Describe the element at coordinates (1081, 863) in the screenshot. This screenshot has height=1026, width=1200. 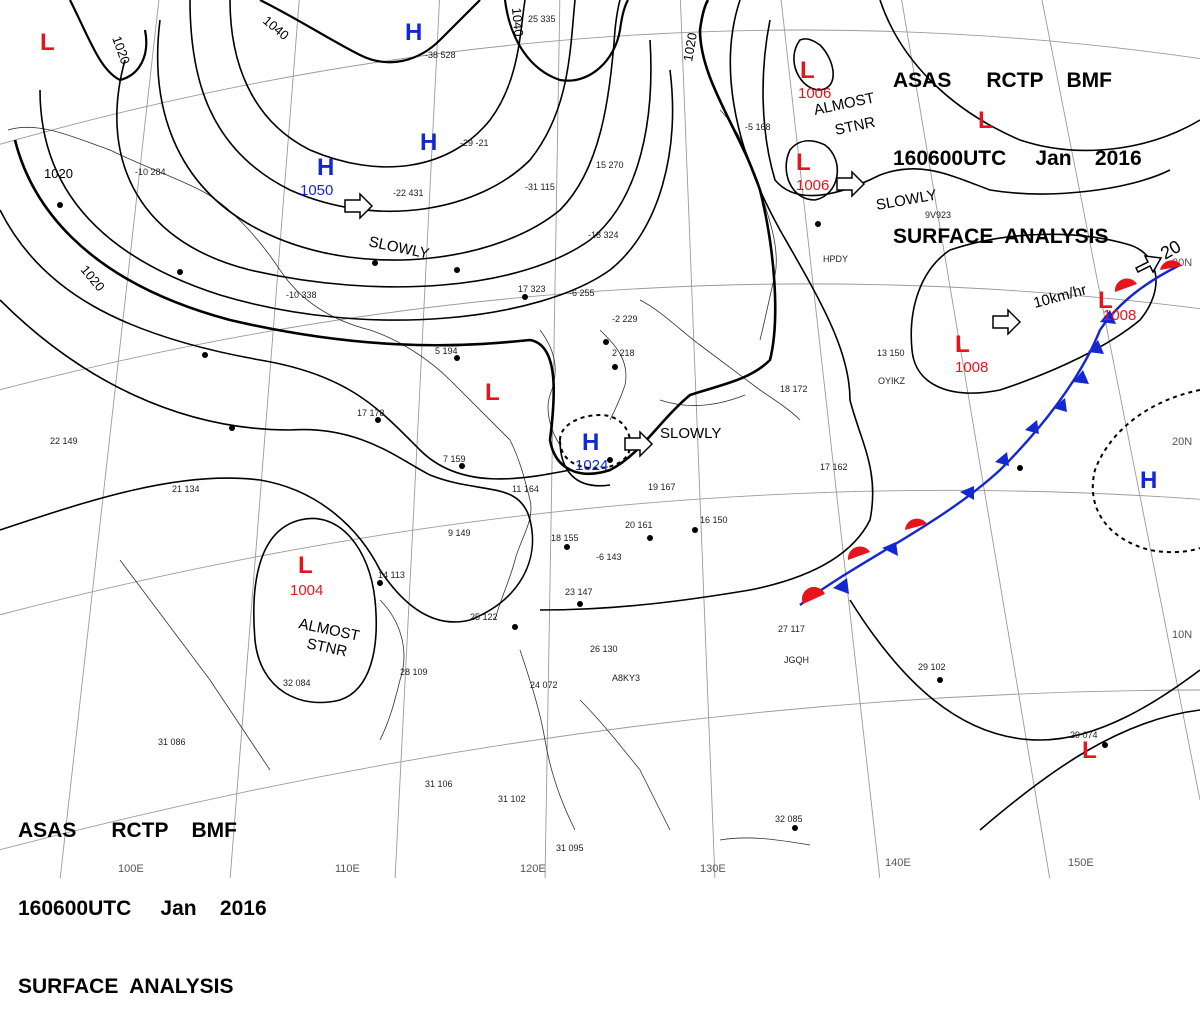
I see `lon-label-150e: 150E` at that location.